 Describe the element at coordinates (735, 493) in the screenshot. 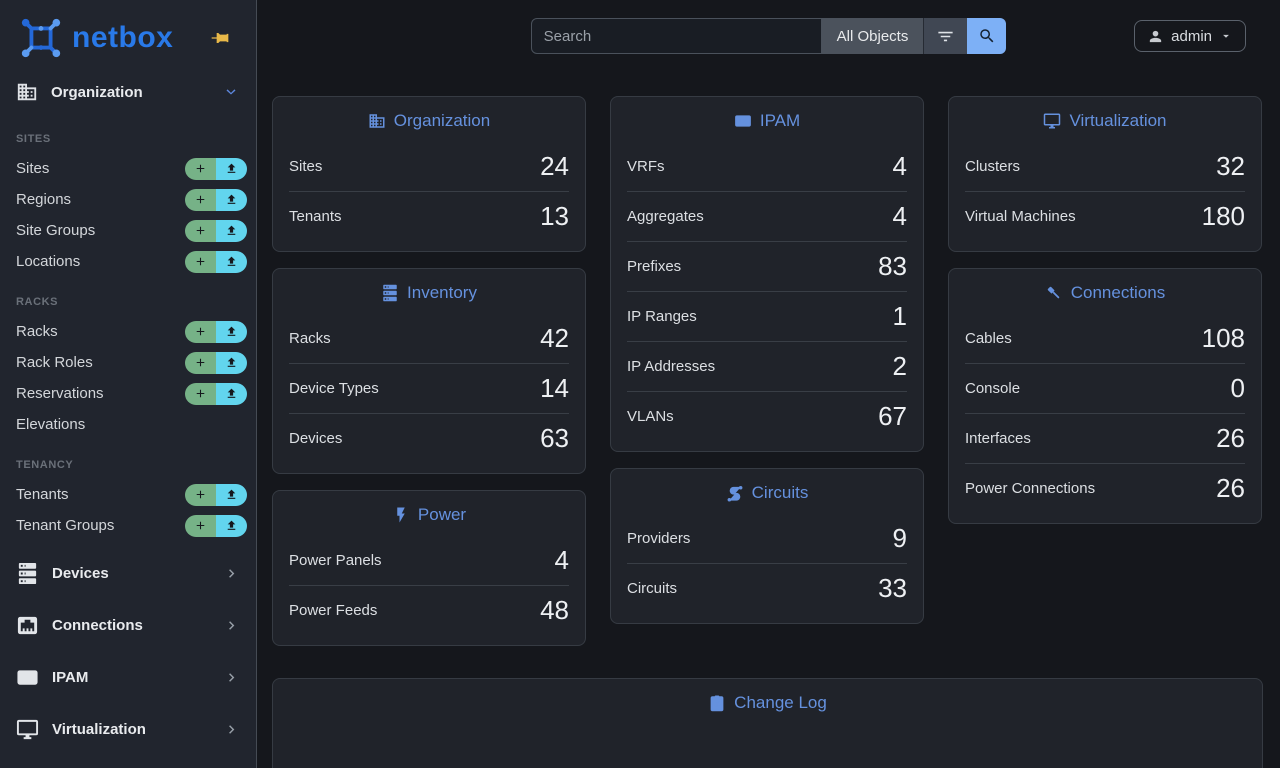

I see `circuit-route-icon` at that location.